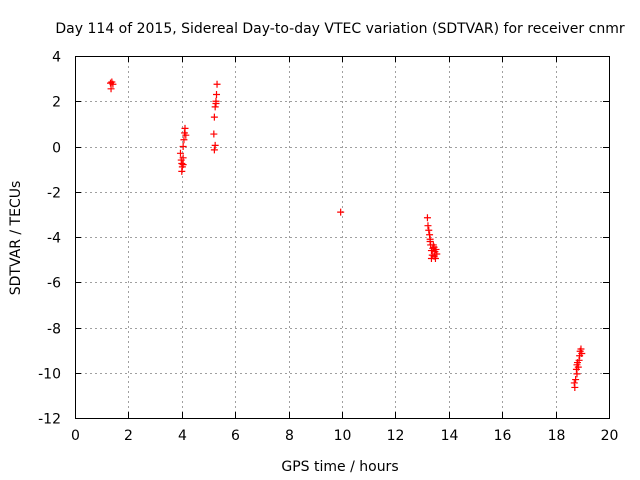  I want to click on x-tick-label: 10, so click(343, 436).